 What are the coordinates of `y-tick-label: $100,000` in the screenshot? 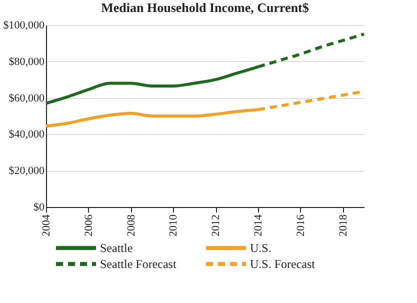 It's located at (24, 26).